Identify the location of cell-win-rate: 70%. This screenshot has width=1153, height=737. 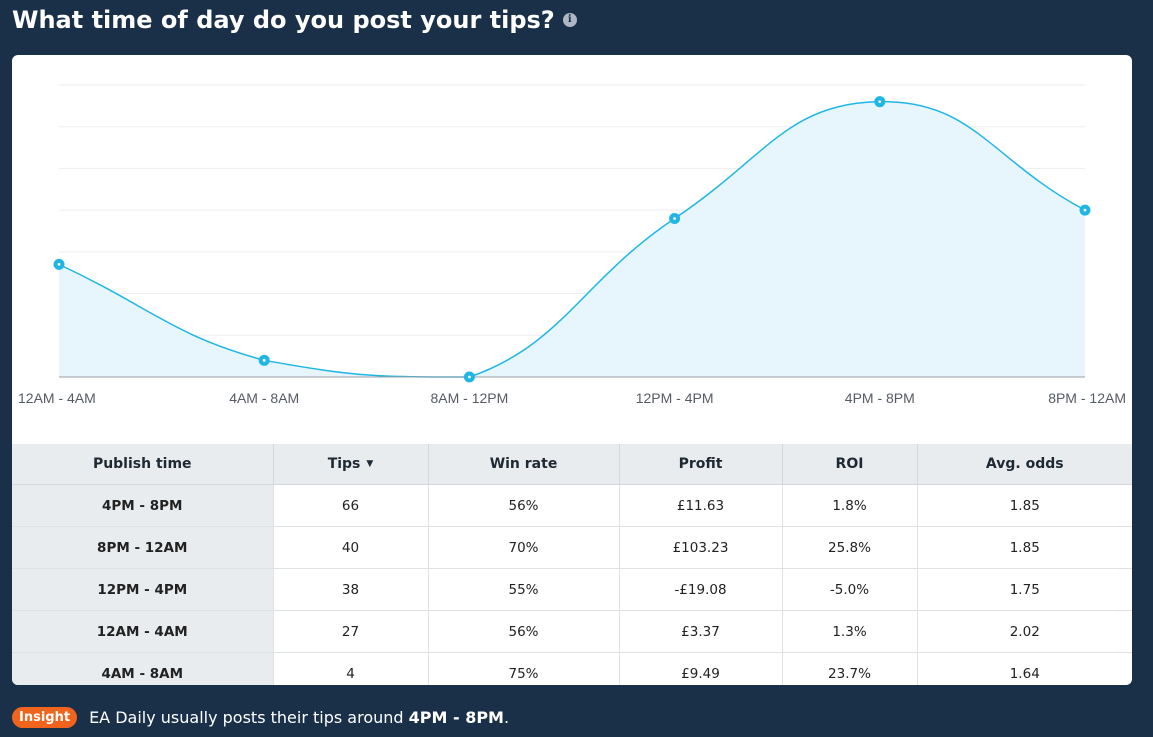
(524, 547).